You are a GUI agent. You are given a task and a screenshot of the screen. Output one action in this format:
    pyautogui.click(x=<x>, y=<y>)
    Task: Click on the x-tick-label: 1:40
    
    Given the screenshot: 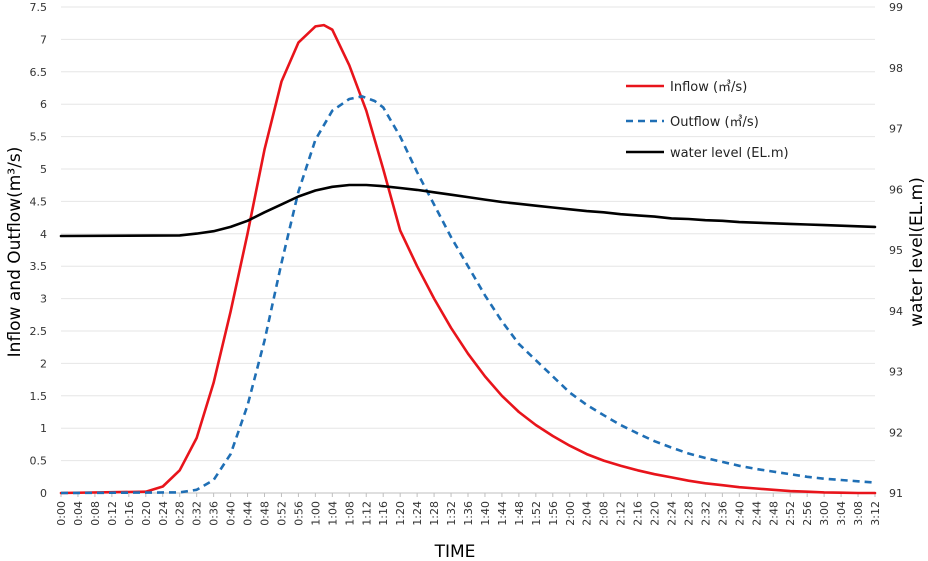 What is the action you would take?
    pyautogui.click(x=485, y=513)
    